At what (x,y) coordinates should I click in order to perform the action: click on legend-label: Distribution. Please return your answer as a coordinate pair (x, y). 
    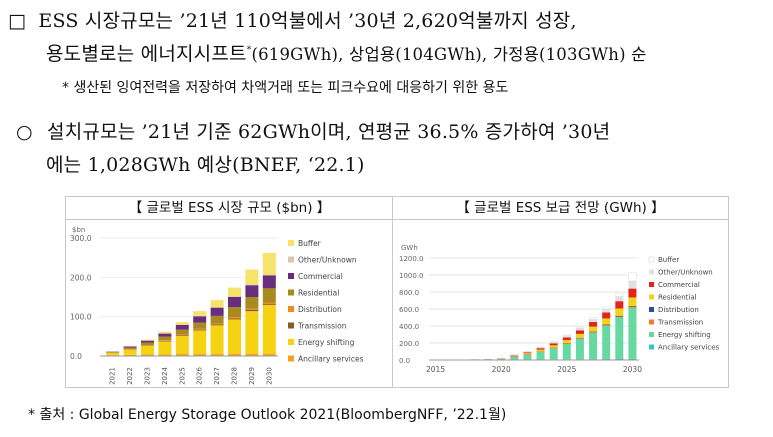
    Looking at the image, I should click on (320, 309).